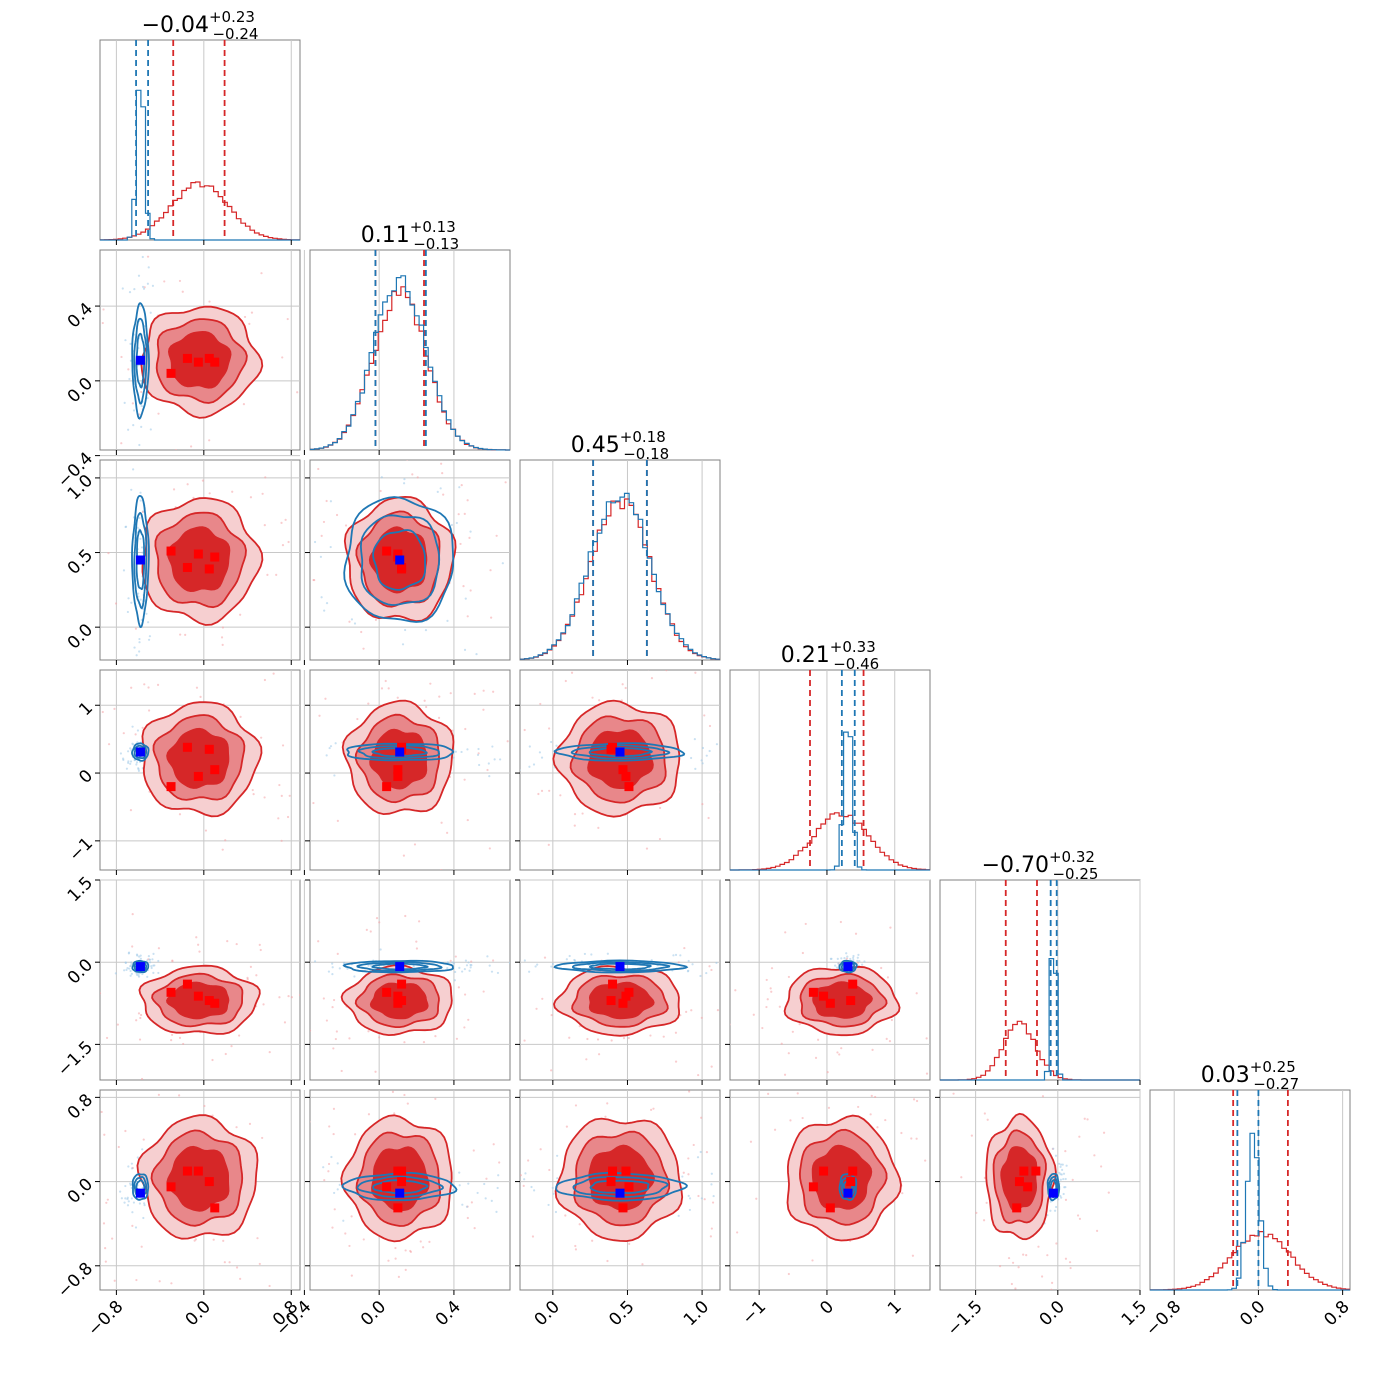  Describe the element at coordinates (1052, 1313) in the screenshot. I see `x-tick-label: 0.0` at that location.